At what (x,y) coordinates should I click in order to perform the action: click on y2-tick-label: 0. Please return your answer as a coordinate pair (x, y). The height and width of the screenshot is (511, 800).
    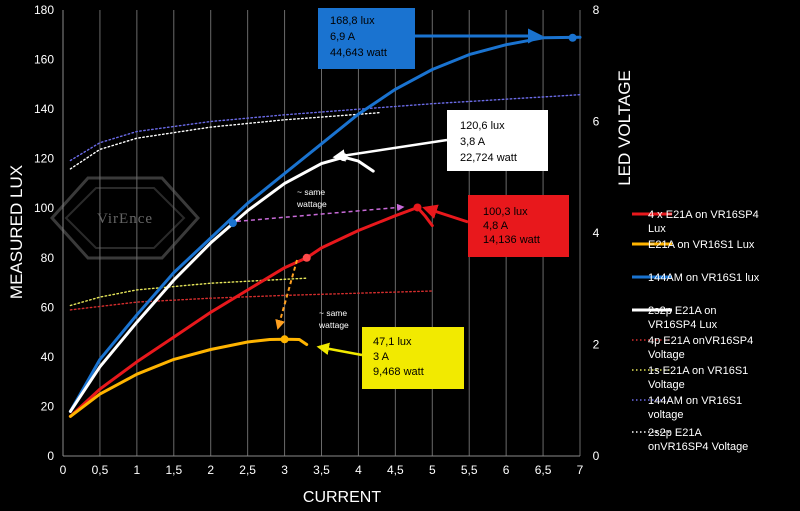
    Looking at the image, I should click on (596, 456).